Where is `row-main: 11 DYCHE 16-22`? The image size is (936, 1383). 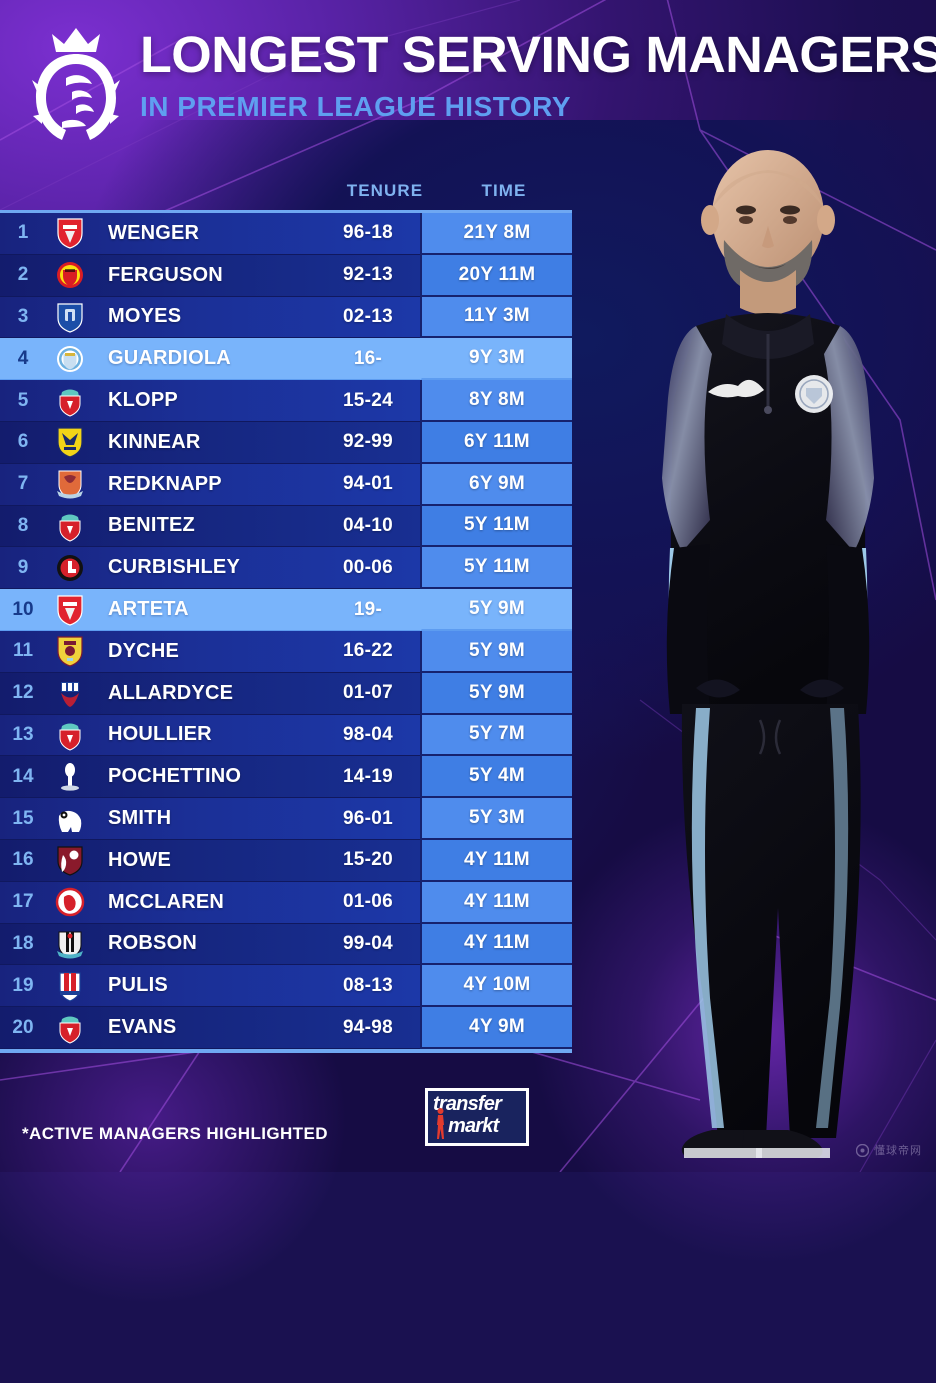 row-main: 11 DYCHE 16-22 is located at coordinates (210, 651).